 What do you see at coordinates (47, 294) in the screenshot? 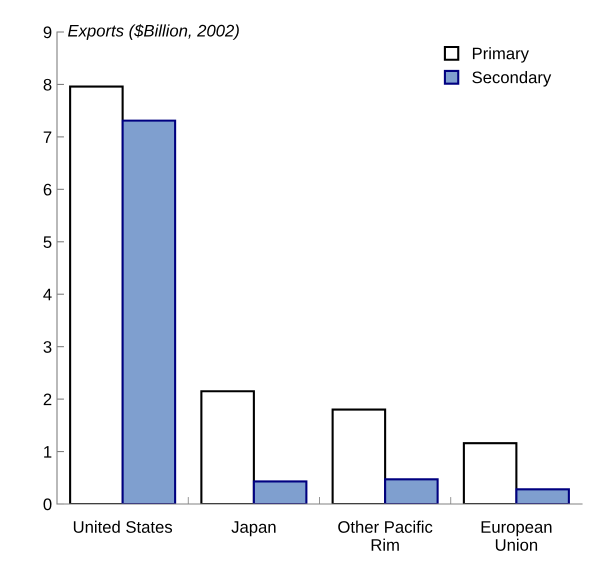
I see `y-tick-label: 4` at bounding box center [47, 294].